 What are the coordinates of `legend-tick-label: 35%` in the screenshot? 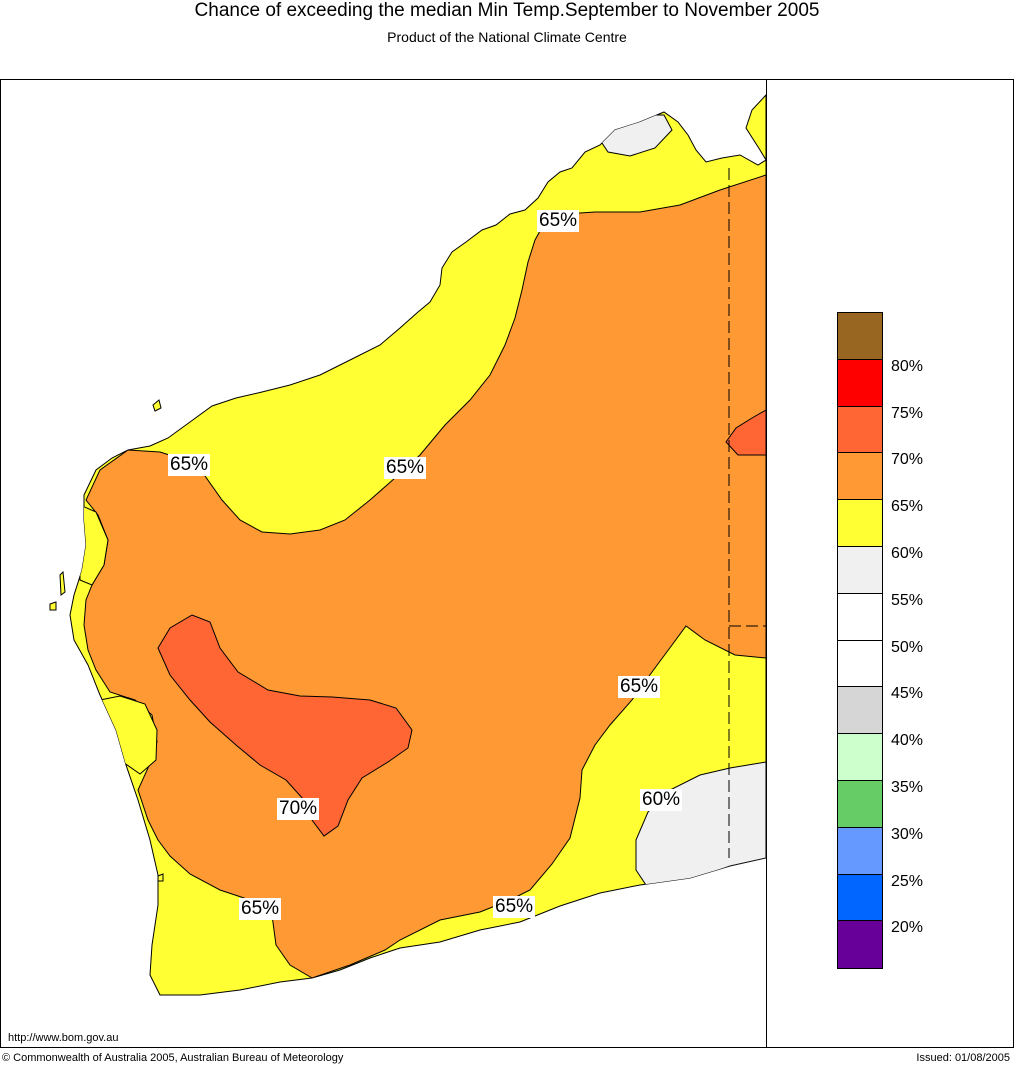 It's located at (907, 787).